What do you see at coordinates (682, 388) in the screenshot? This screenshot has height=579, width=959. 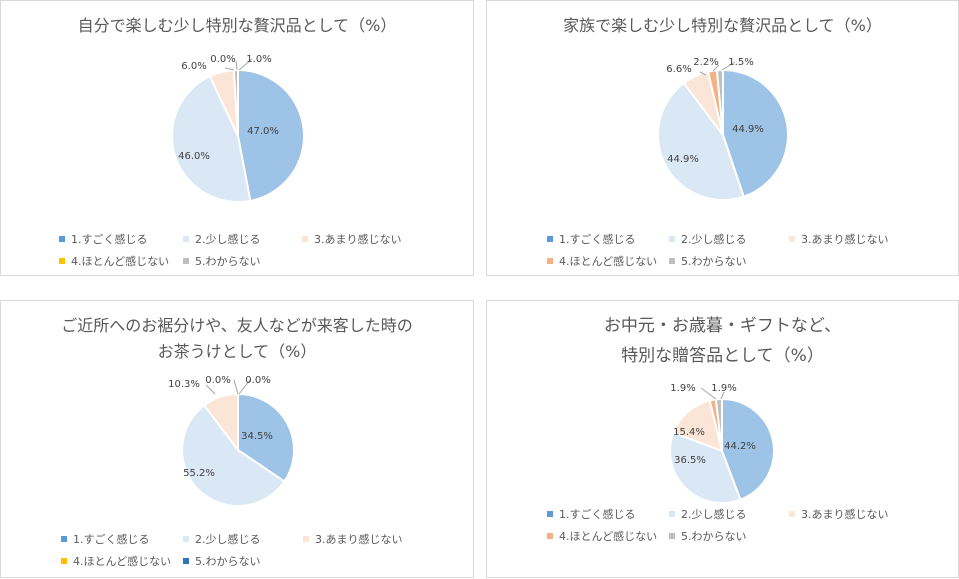 I see `data-label-4: 1.9%` at bounding box center [682, 388].